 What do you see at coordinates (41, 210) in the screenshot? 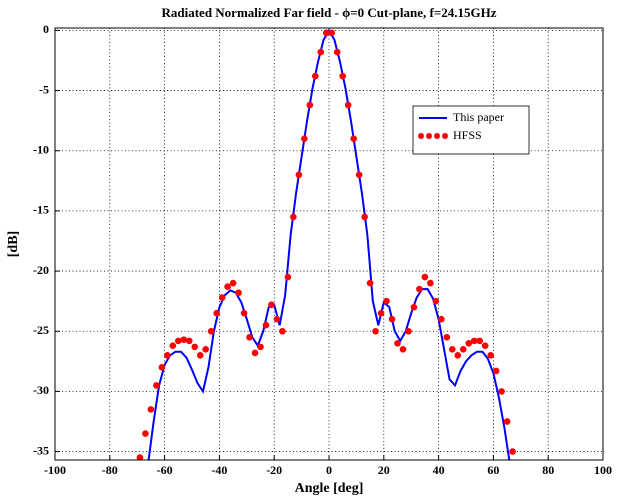
I see `y-tick-label: -15` at bounding box center [41, 210].